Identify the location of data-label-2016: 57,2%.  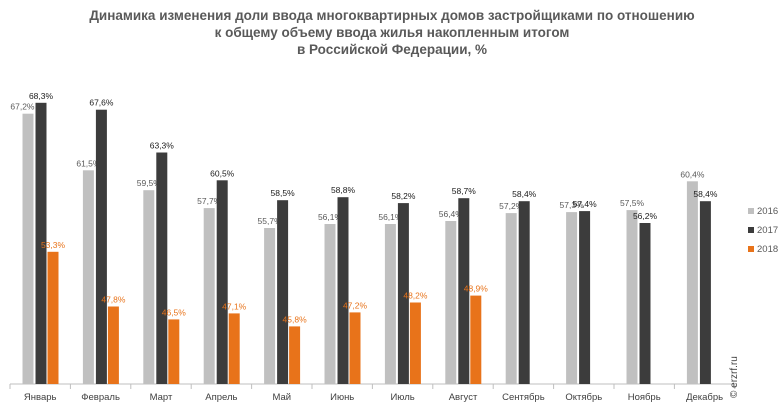
(511, 206).